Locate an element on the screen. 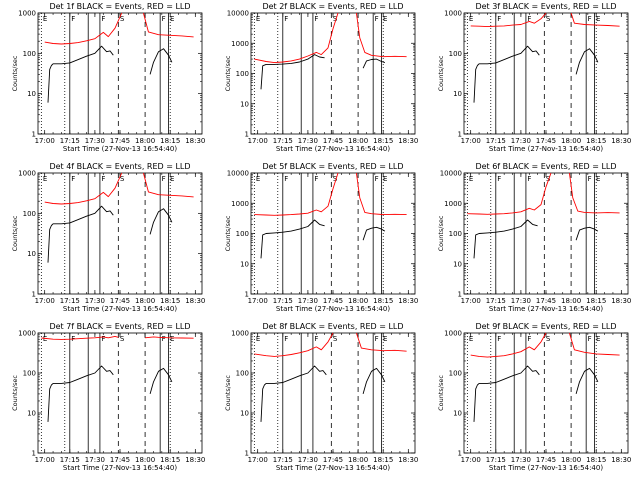 This screenshot has width=640, height=485. panel-title: Det 4f BLACK = Events, RED = LLD is located at coordinates (119, 166).